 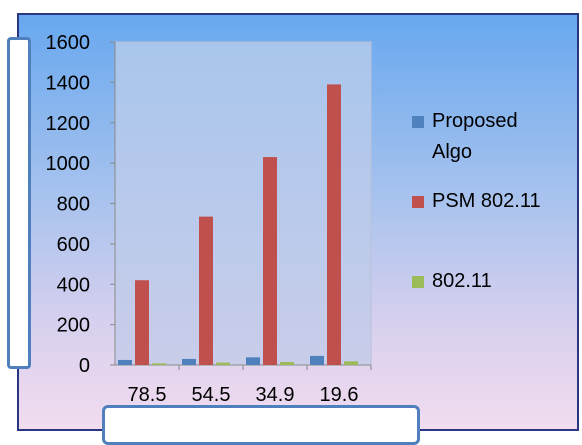 I want to click on y-tick-label: 800, so click(x=73, y=205).